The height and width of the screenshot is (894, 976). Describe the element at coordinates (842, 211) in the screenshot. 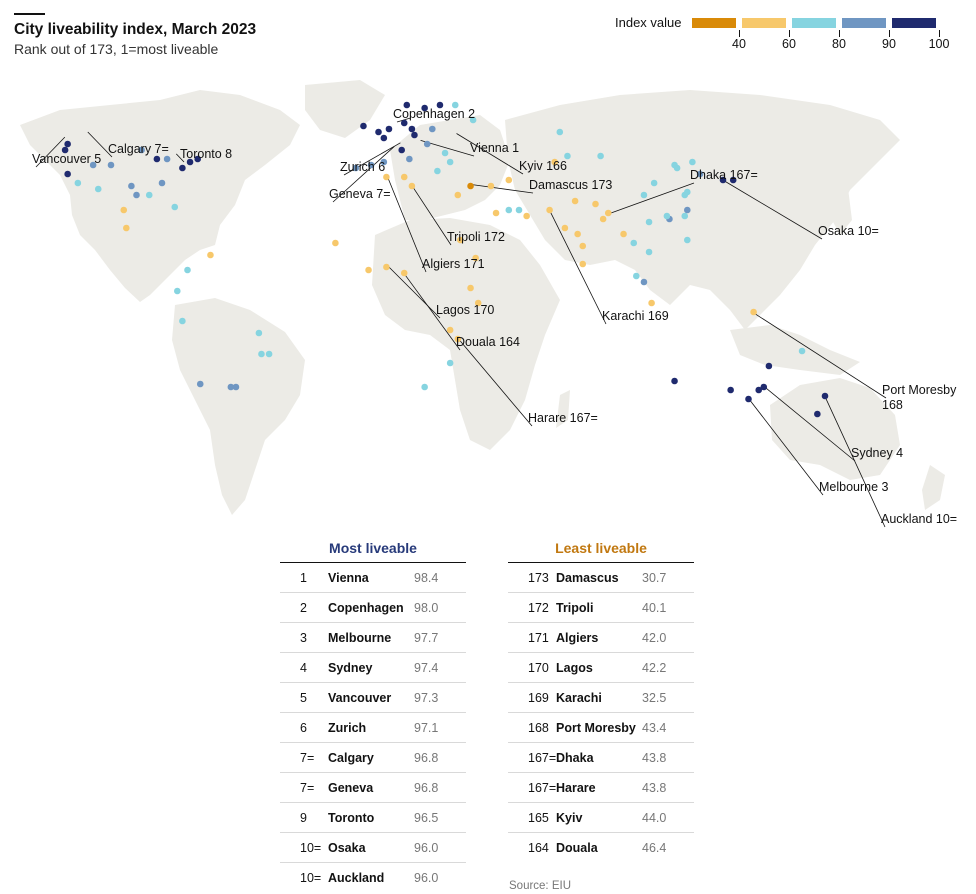

I see `landmass-japan` at that location.